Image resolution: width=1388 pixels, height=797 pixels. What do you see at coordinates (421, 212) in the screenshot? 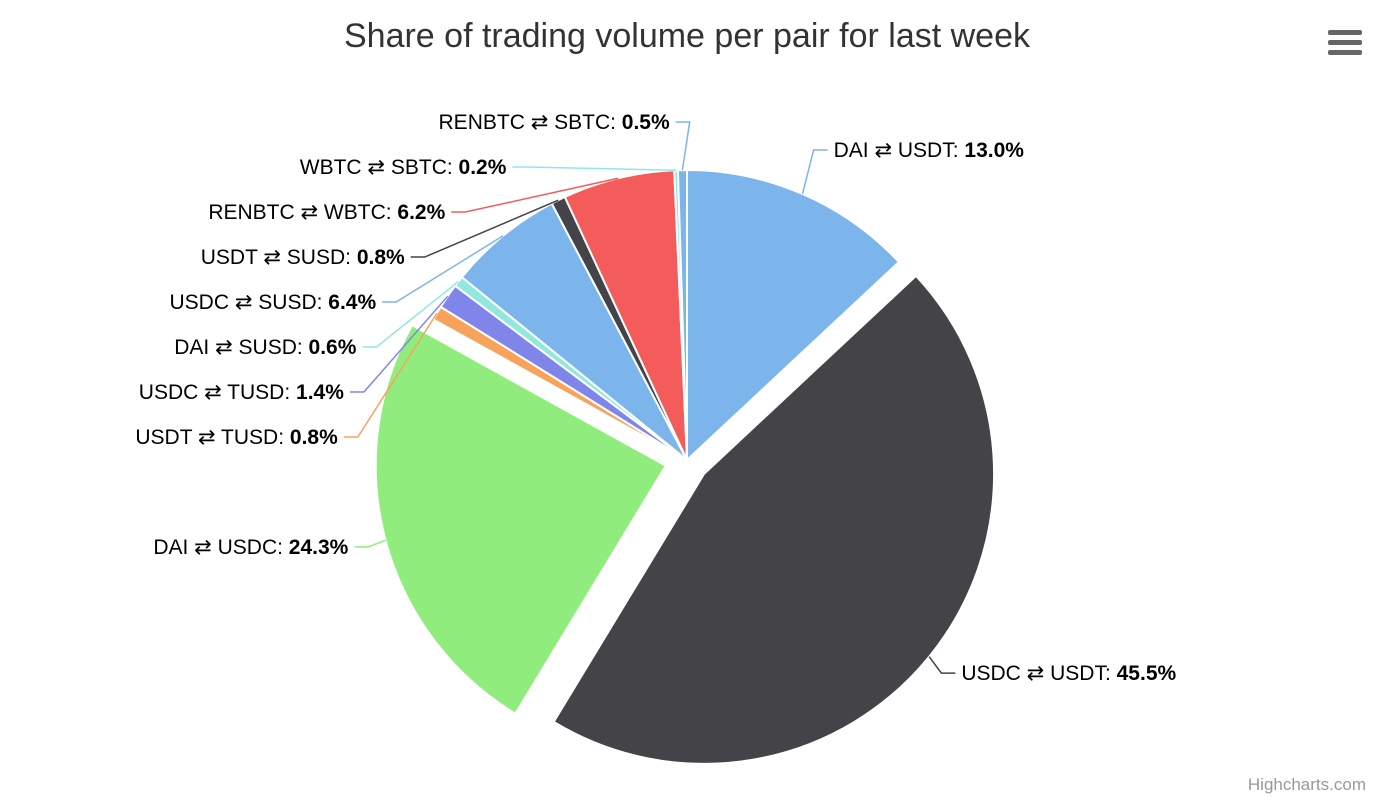
I see `data-label-value: 6.2%` at bounding box center [421, 212].